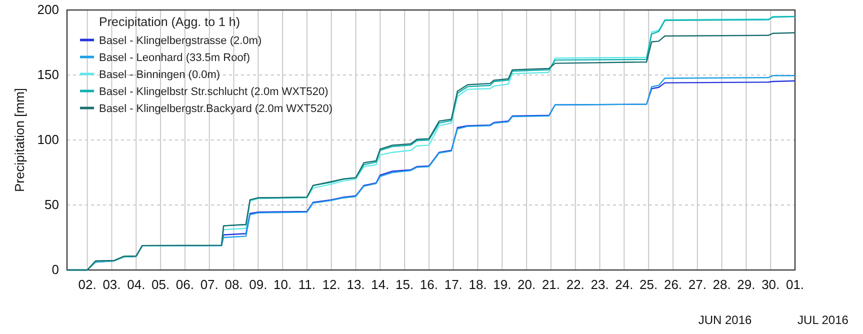 This screenshot has width=863, height=334. What do you see at coordinates (429, 284) in the screenshot?
I see `x-tick-label: 16.` at bounding box center [429, 284].